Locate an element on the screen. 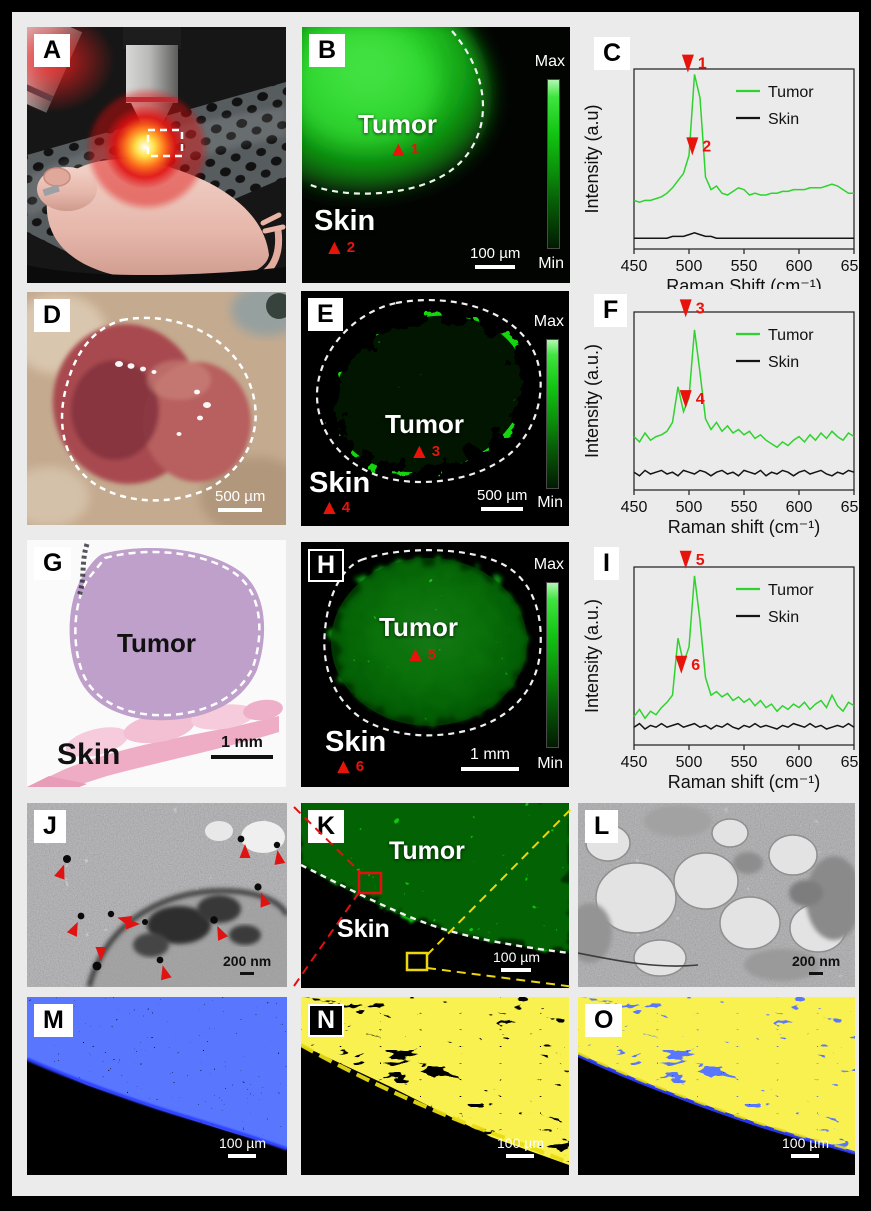 The image size is (871, 1211). panel-label-e: E is located at coordinates (325, 314).